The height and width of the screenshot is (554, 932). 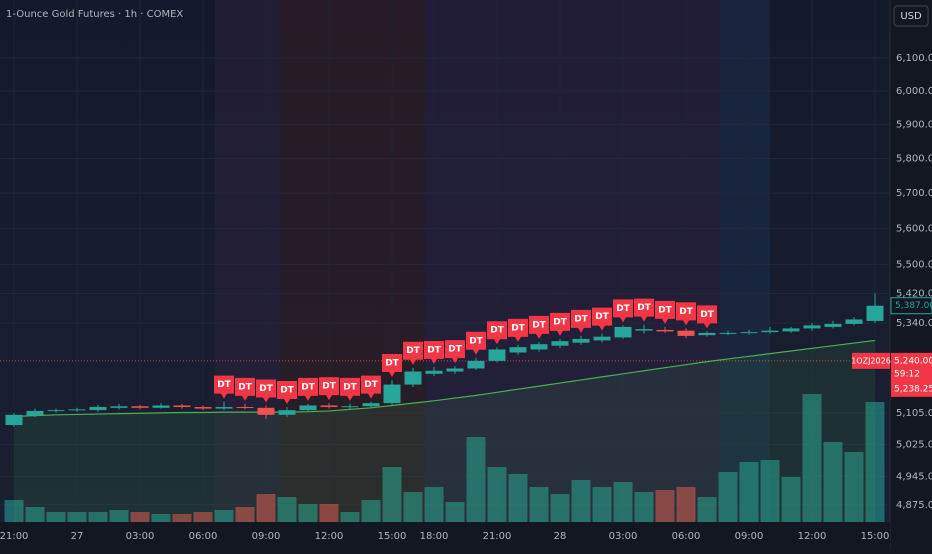 I want to click on time-axis, so click(x=445, y=536).